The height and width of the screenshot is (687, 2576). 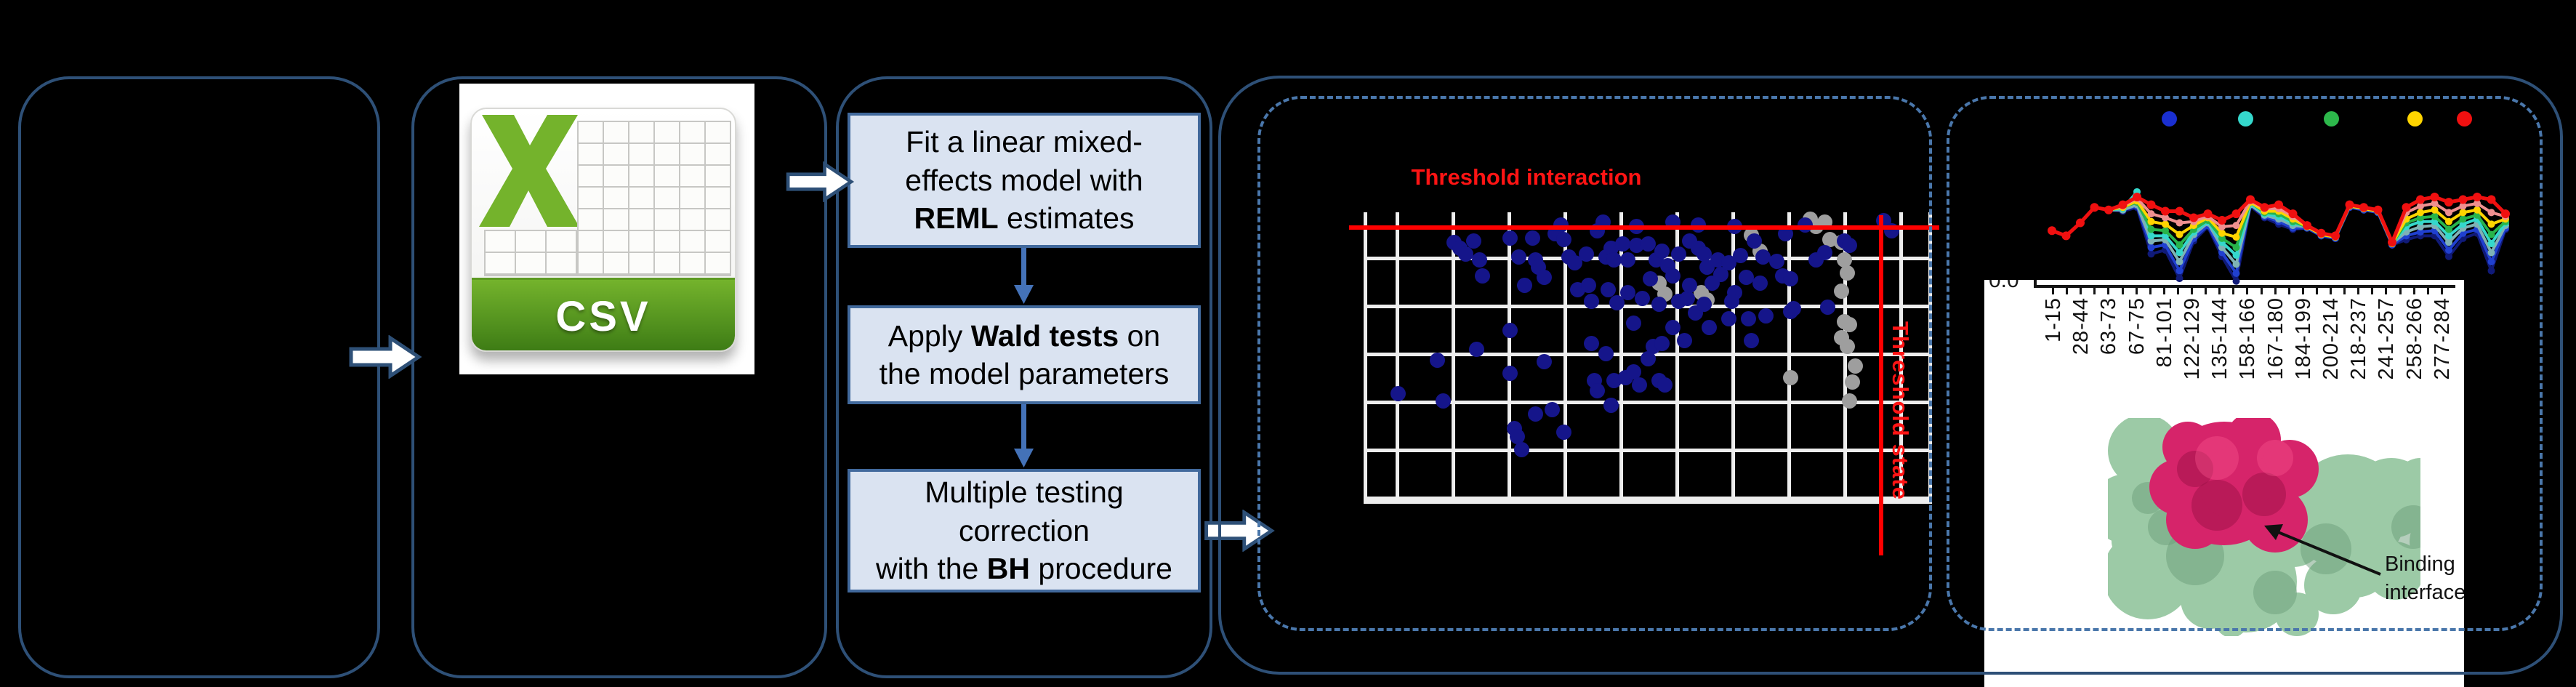 What do you see at coordinates (2244, 286) in the screenshot?
I see `x-axis` at bounding box center [2244, 286].